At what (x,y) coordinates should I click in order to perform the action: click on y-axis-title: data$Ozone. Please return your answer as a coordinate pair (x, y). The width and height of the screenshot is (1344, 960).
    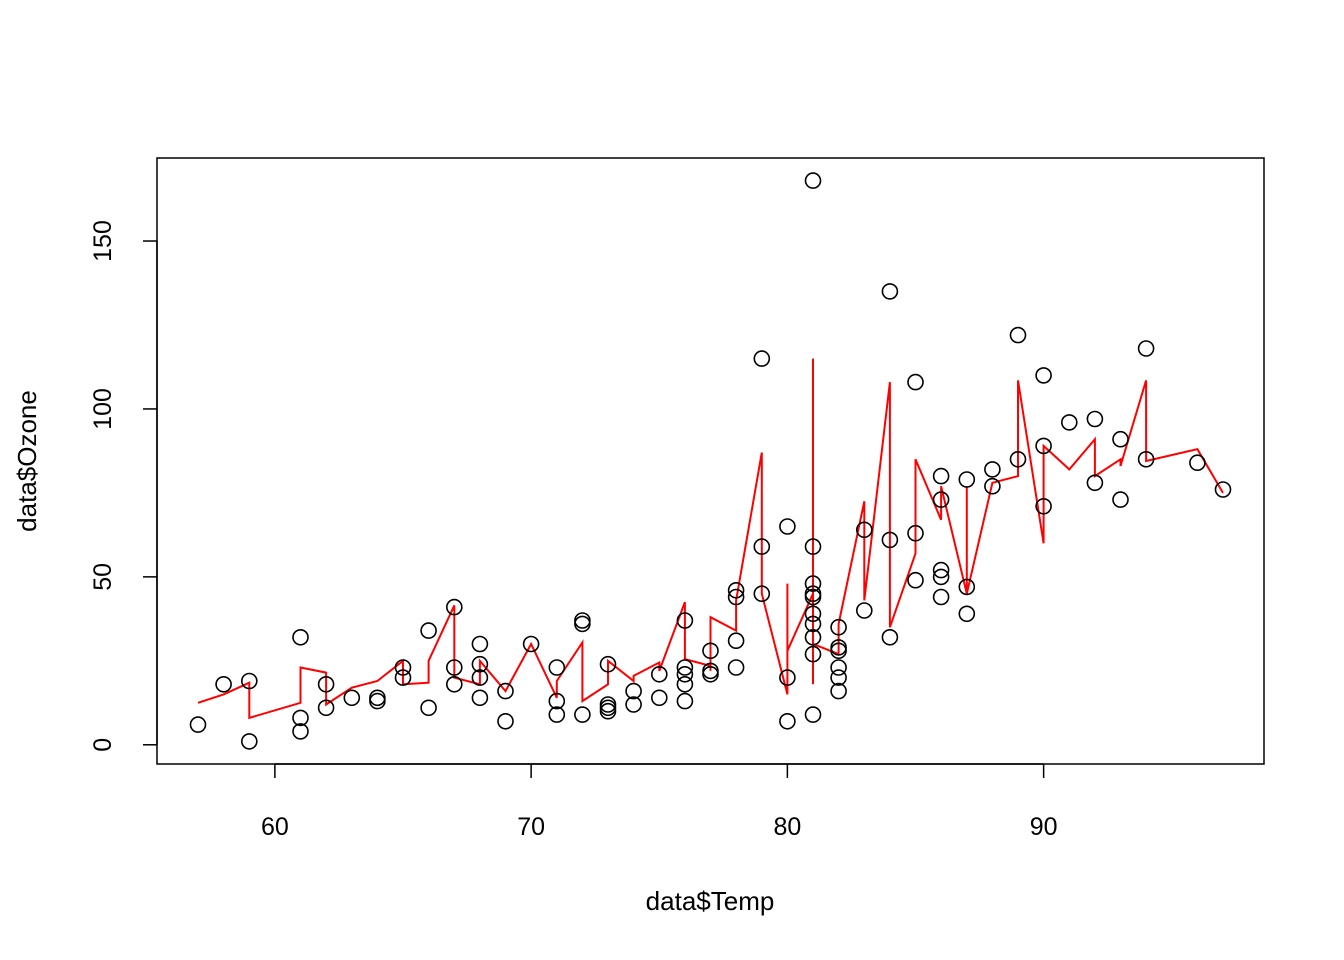
    Looking at the image, I should click on (27, 461).